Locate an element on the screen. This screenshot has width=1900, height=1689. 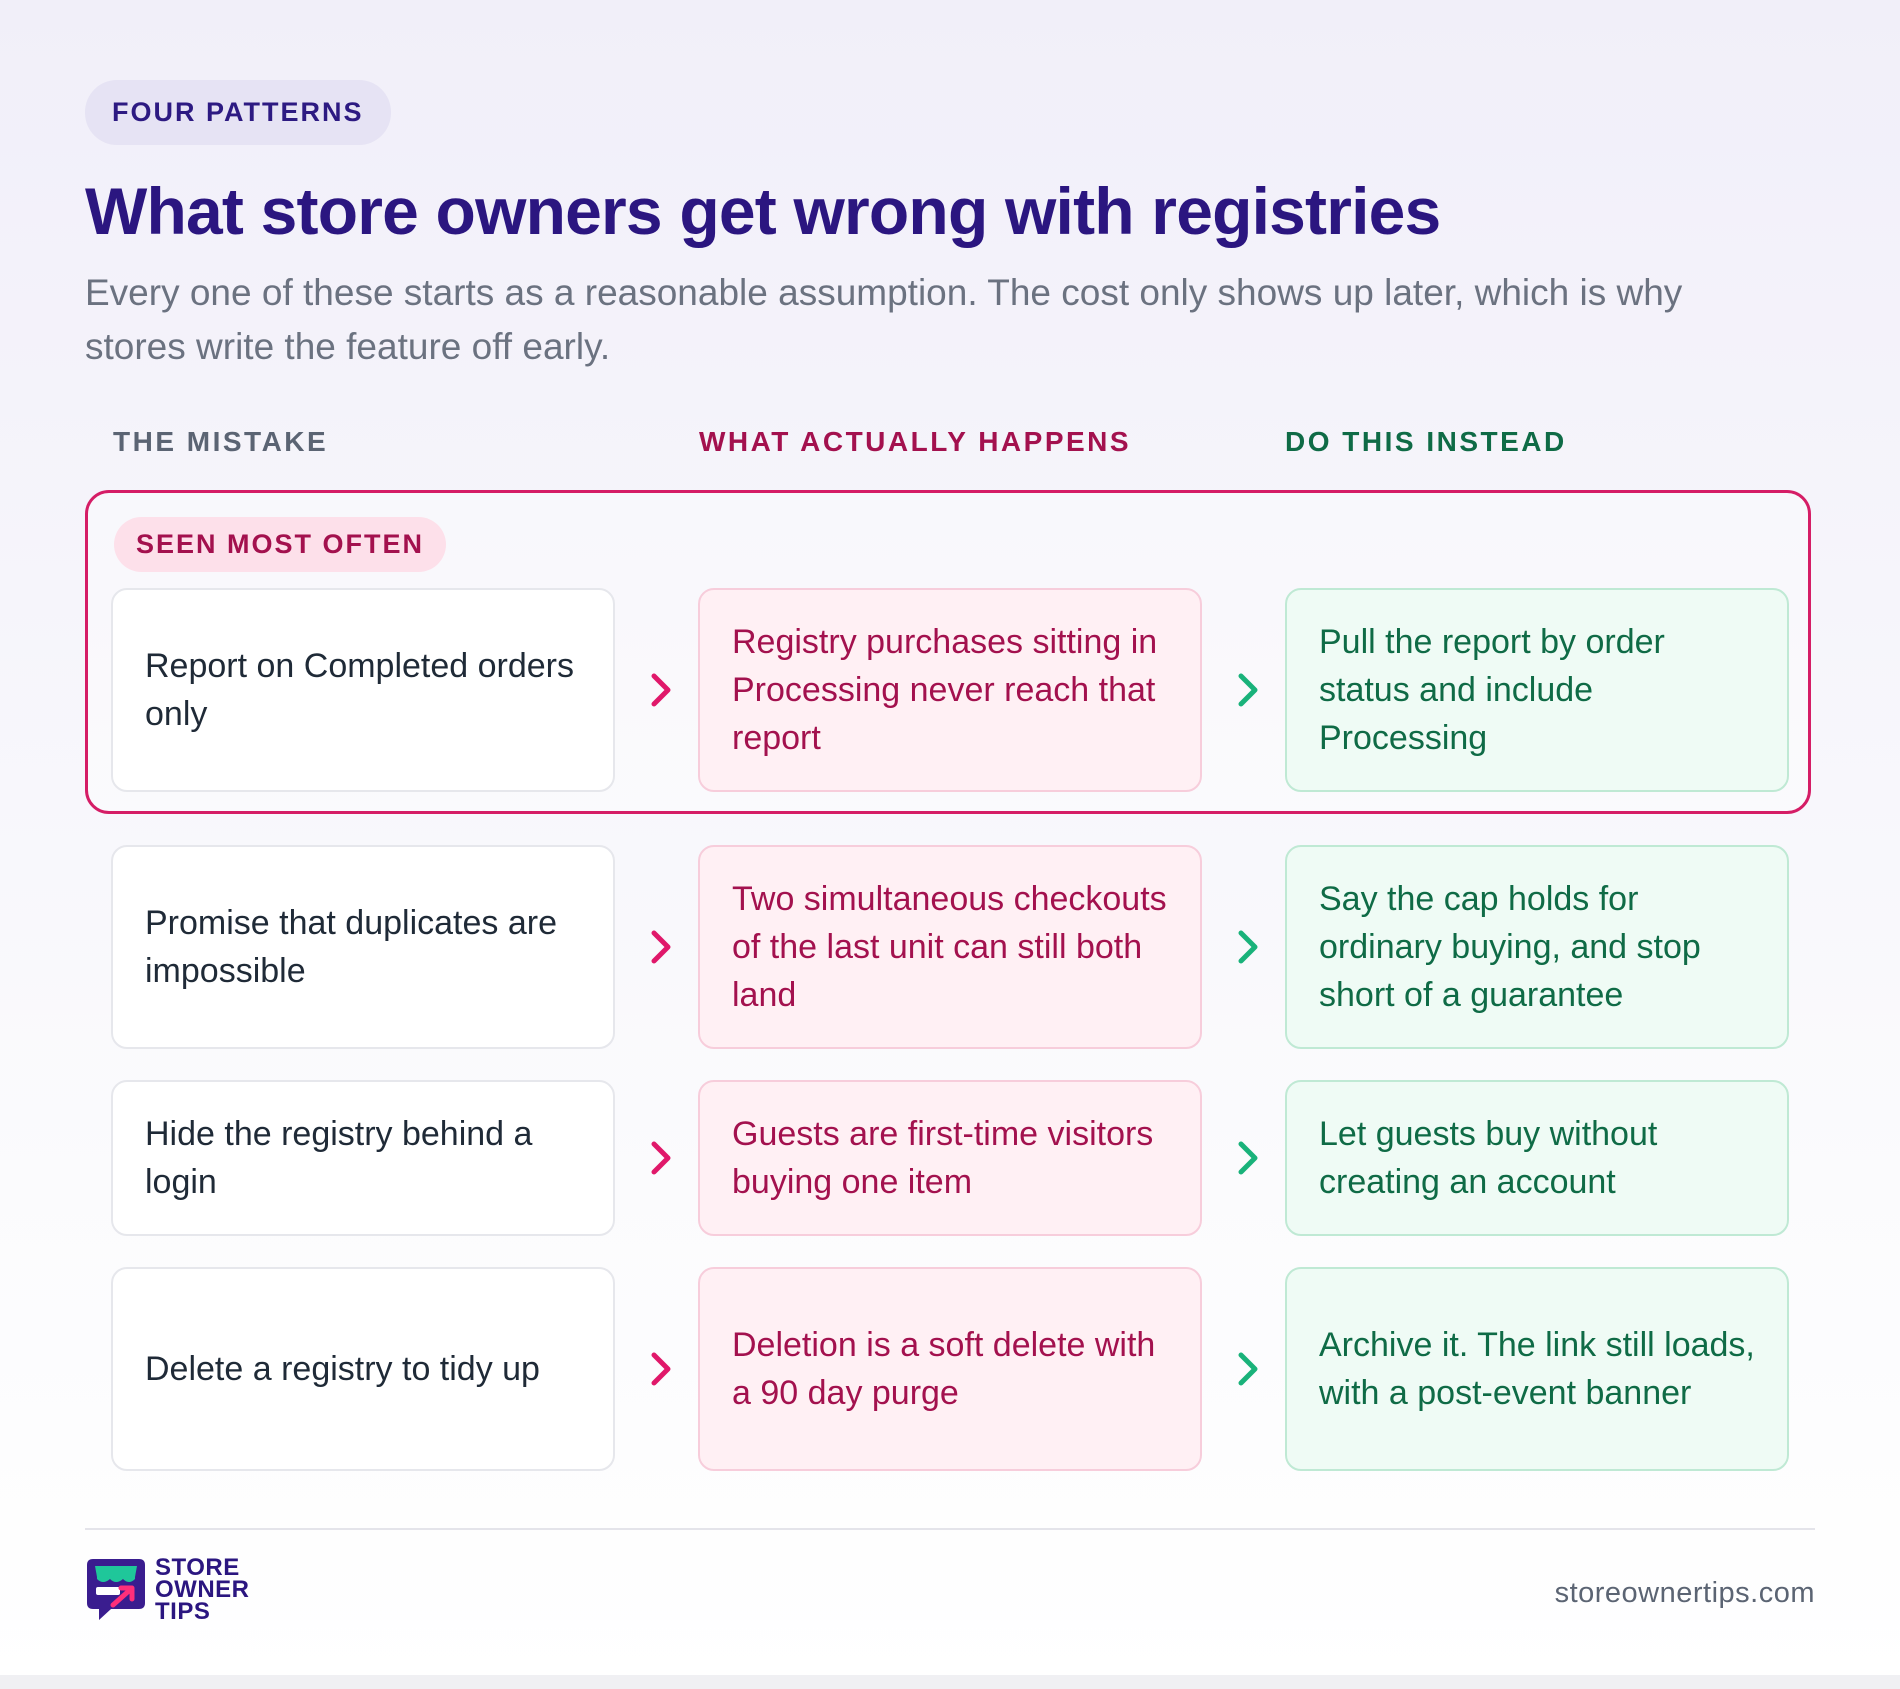
logo-line: OWNER is located at coordinates (202, 1589).